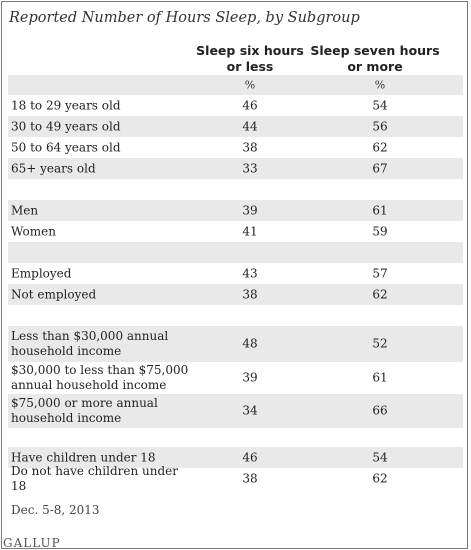  Describe the element at coordinates (235, 478) in the screenshot. I see `table-row: Do not have children under 18 38 62` at that location.